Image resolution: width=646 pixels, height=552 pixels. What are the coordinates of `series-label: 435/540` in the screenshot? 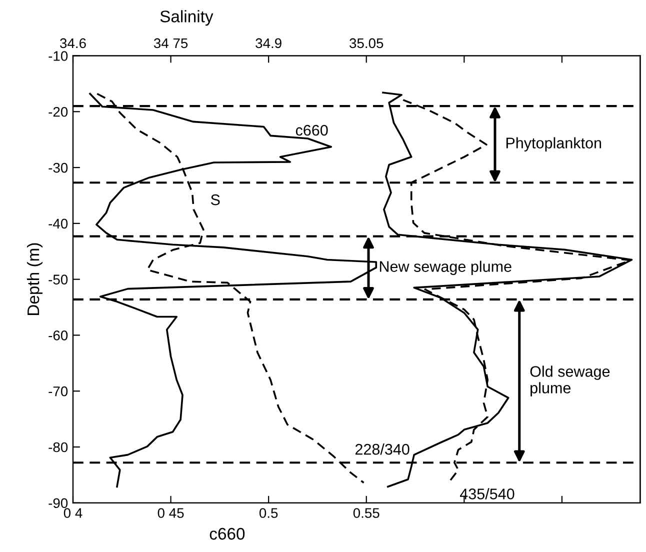 It's located at (487, 494).